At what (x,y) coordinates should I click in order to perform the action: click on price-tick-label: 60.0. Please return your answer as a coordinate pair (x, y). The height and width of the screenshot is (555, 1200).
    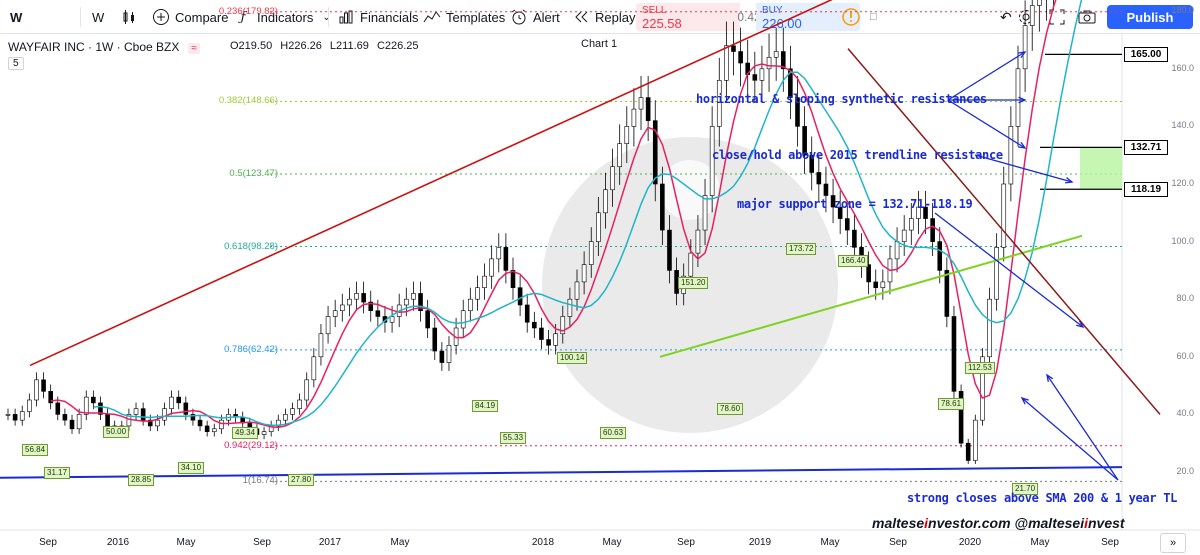
    Looking at the image, I should click on (1185, 355).